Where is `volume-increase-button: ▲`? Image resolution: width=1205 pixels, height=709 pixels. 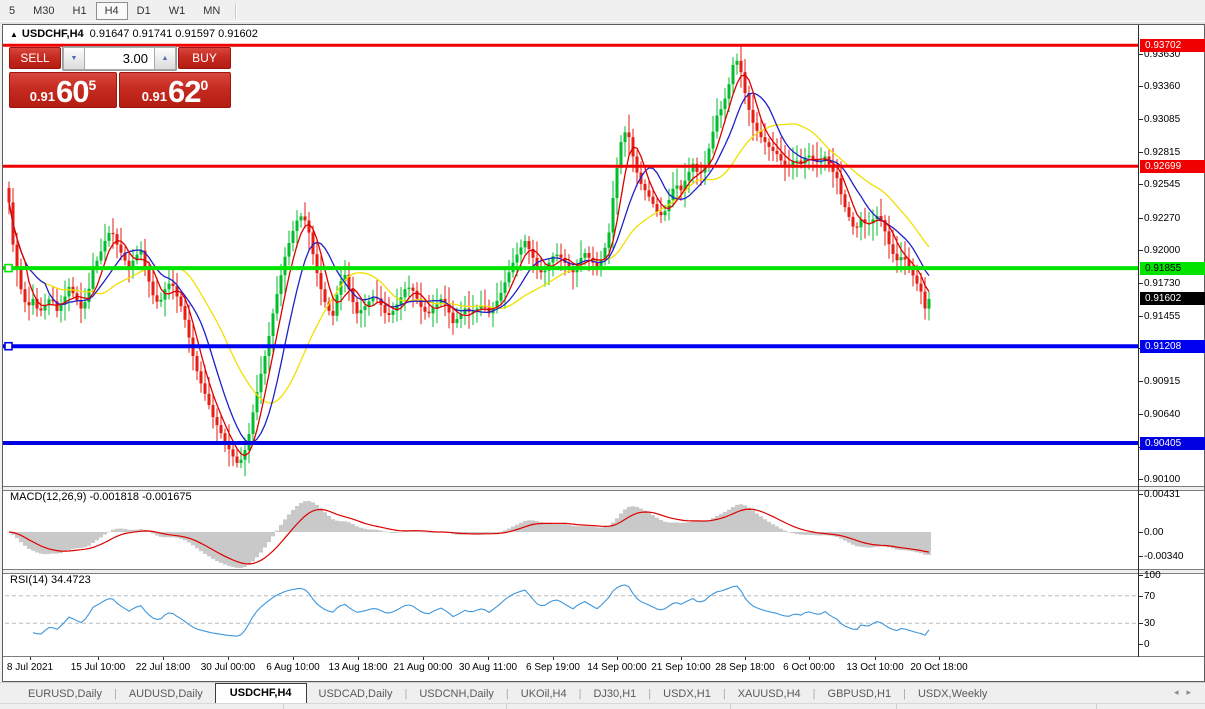 volume-increase-button: ▲ is located at coordinates (165, 58).